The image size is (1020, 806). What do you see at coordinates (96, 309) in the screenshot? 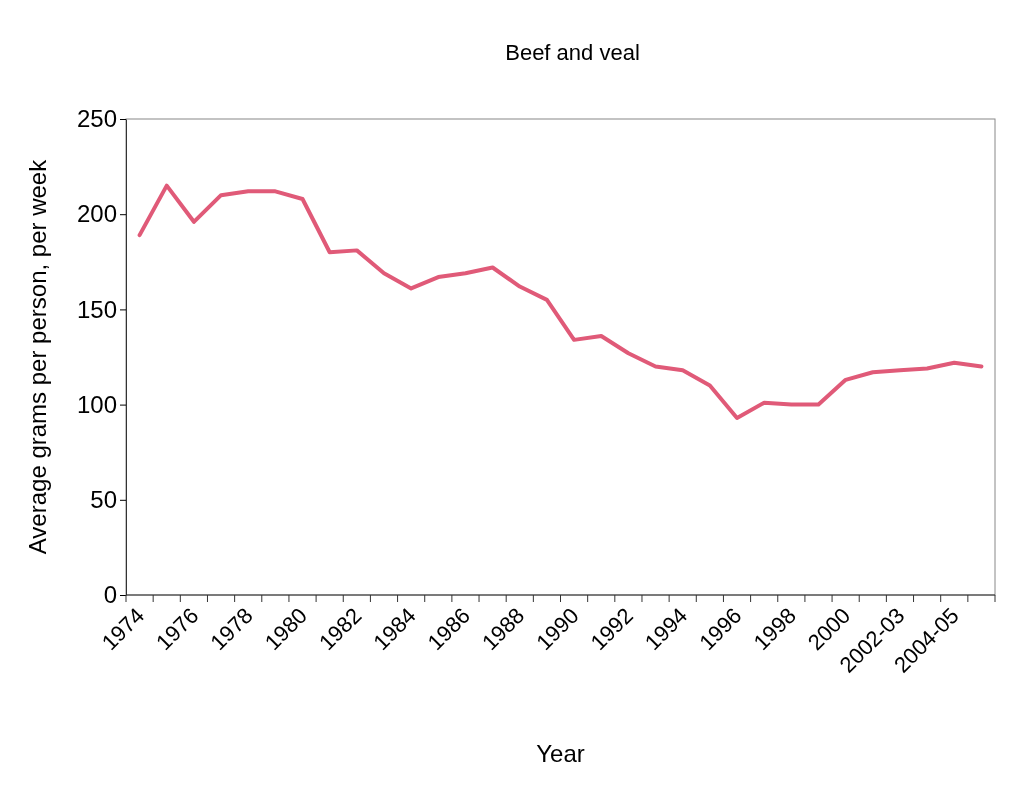
I see `y-tick-label: 150` at bounding box center [96, 309].